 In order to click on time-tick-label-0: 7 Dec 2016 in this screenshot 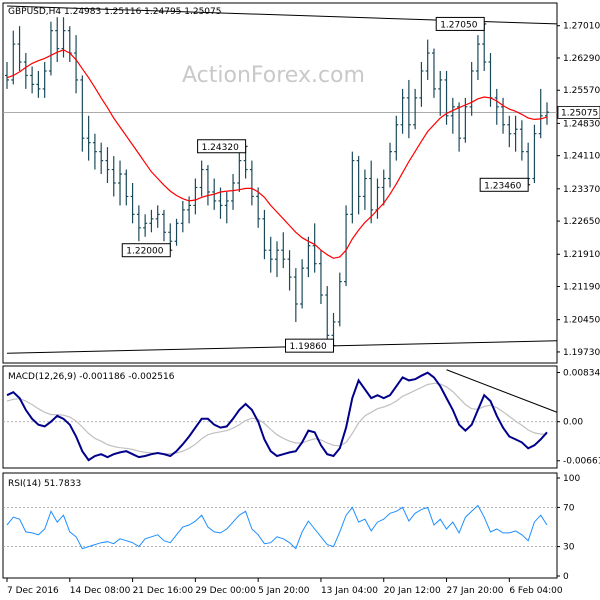, I will do `click(33, 591)`.